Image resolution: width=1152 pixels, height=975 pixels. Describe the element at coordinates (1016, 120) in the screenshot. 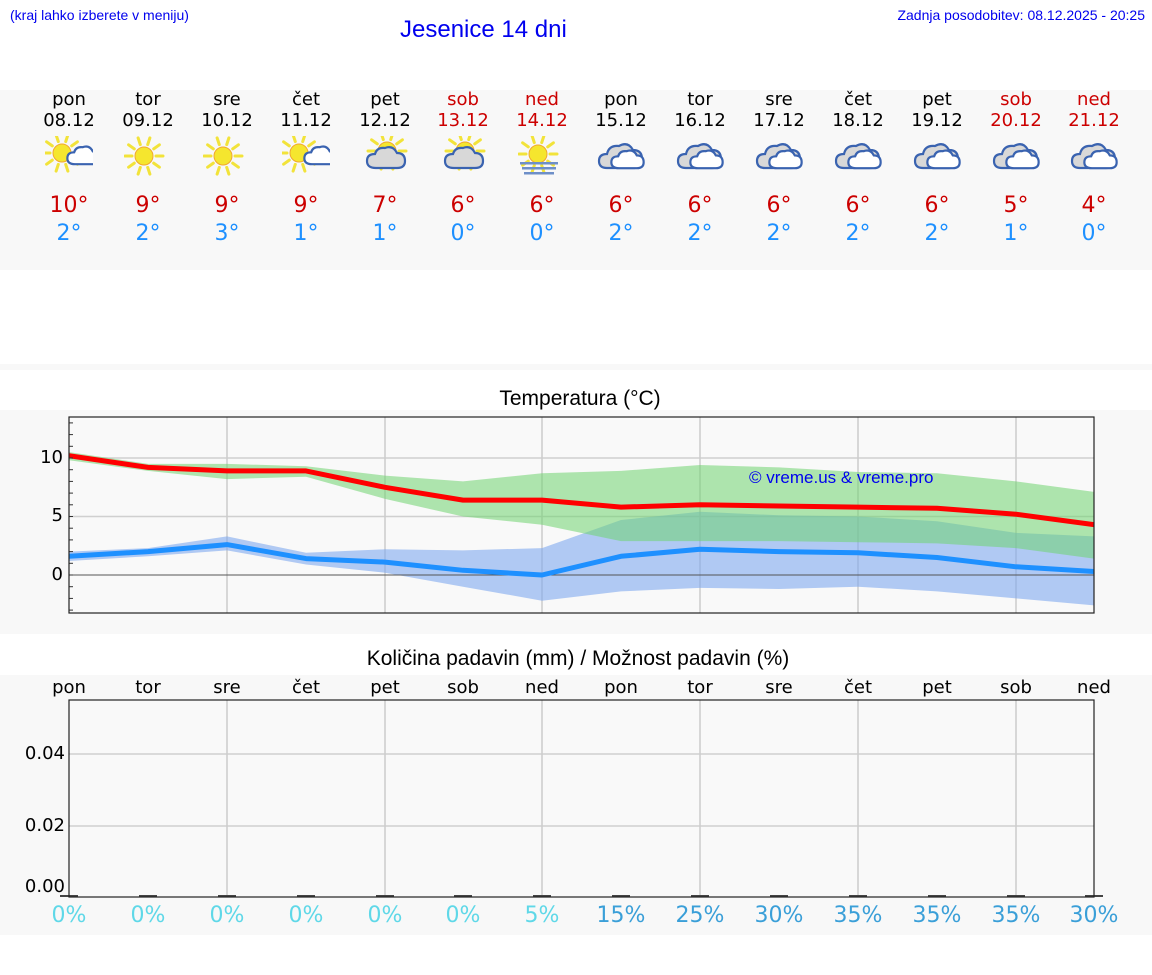

I see `day-date: 20.12` at that location.